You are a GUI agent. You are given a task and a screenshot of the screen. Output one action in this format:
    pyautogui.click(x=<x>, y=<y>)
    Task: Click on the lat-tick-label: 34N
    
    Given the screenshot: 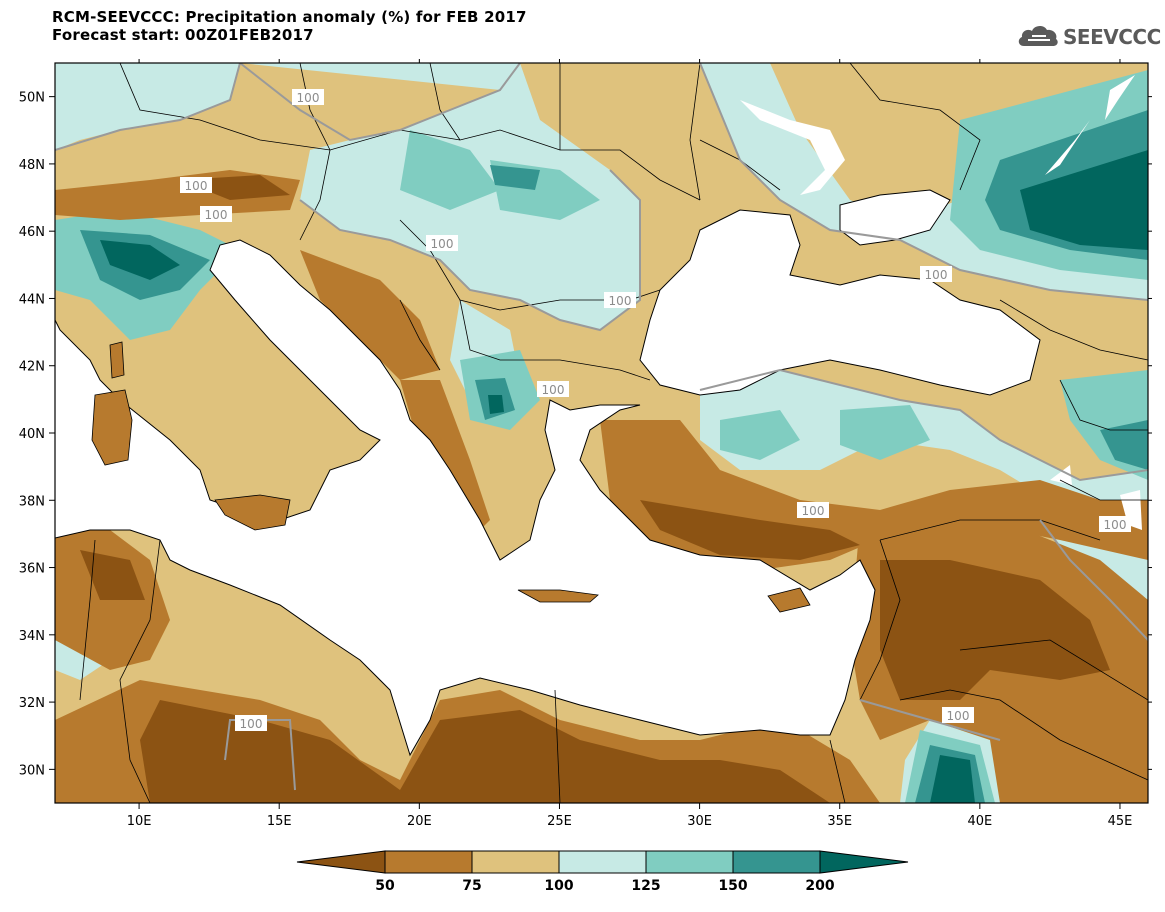 What is the action you would take?
    pyautogui.click(x=32, y=636)
    